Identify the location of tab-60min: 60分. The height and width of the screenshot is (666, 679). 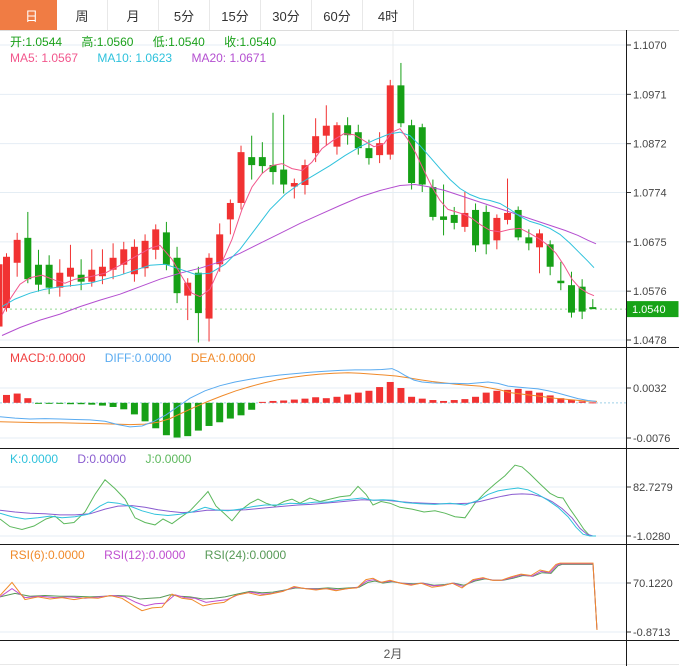
(337, 15).